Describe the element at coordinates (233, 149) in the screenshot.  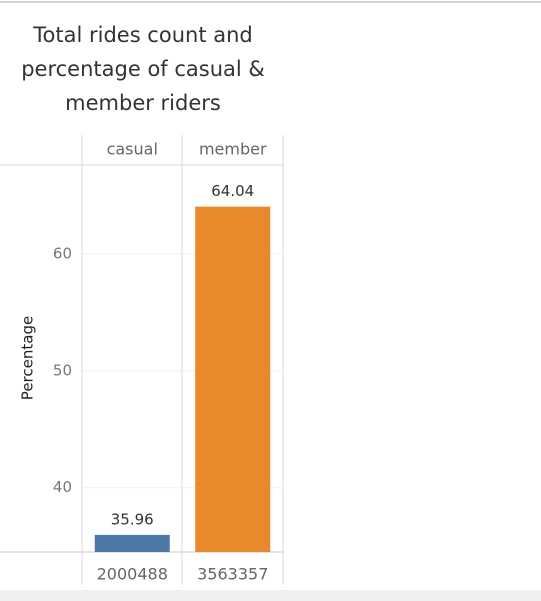
I see `column-header: member` at that location.